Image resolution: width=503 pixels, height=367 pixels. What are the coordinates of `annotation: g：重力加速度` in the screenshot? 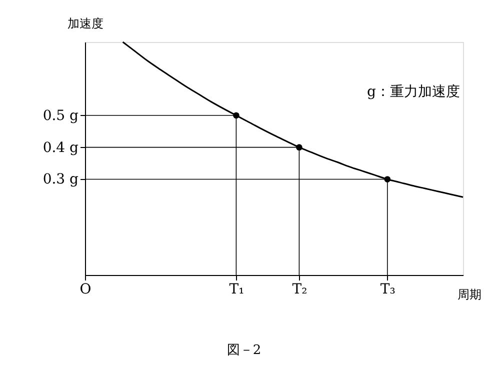 It's located at (413, 92).